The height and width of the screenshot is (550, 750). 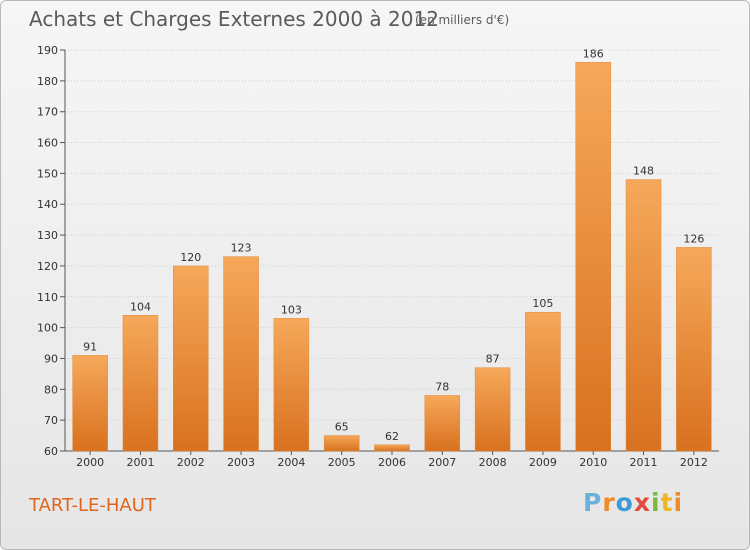 I want to click on y-tick-label: 190, so click(x=47, y=50).